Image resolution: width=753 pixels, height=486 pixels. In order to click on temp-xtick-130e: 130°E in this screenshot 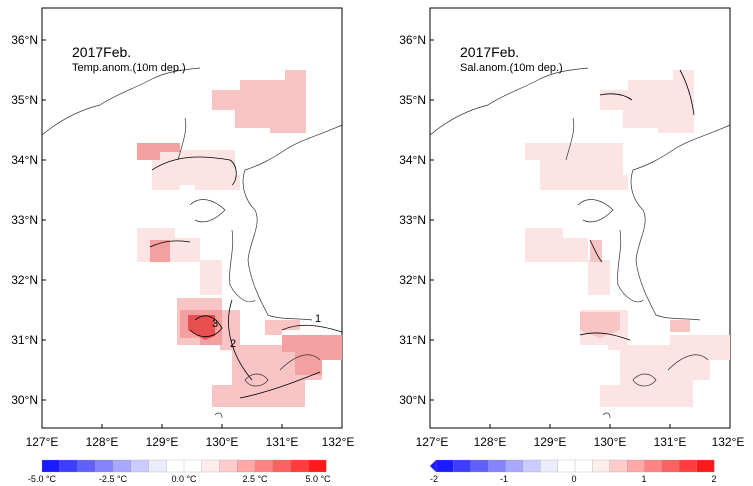, I will do `click(222, 442)`.